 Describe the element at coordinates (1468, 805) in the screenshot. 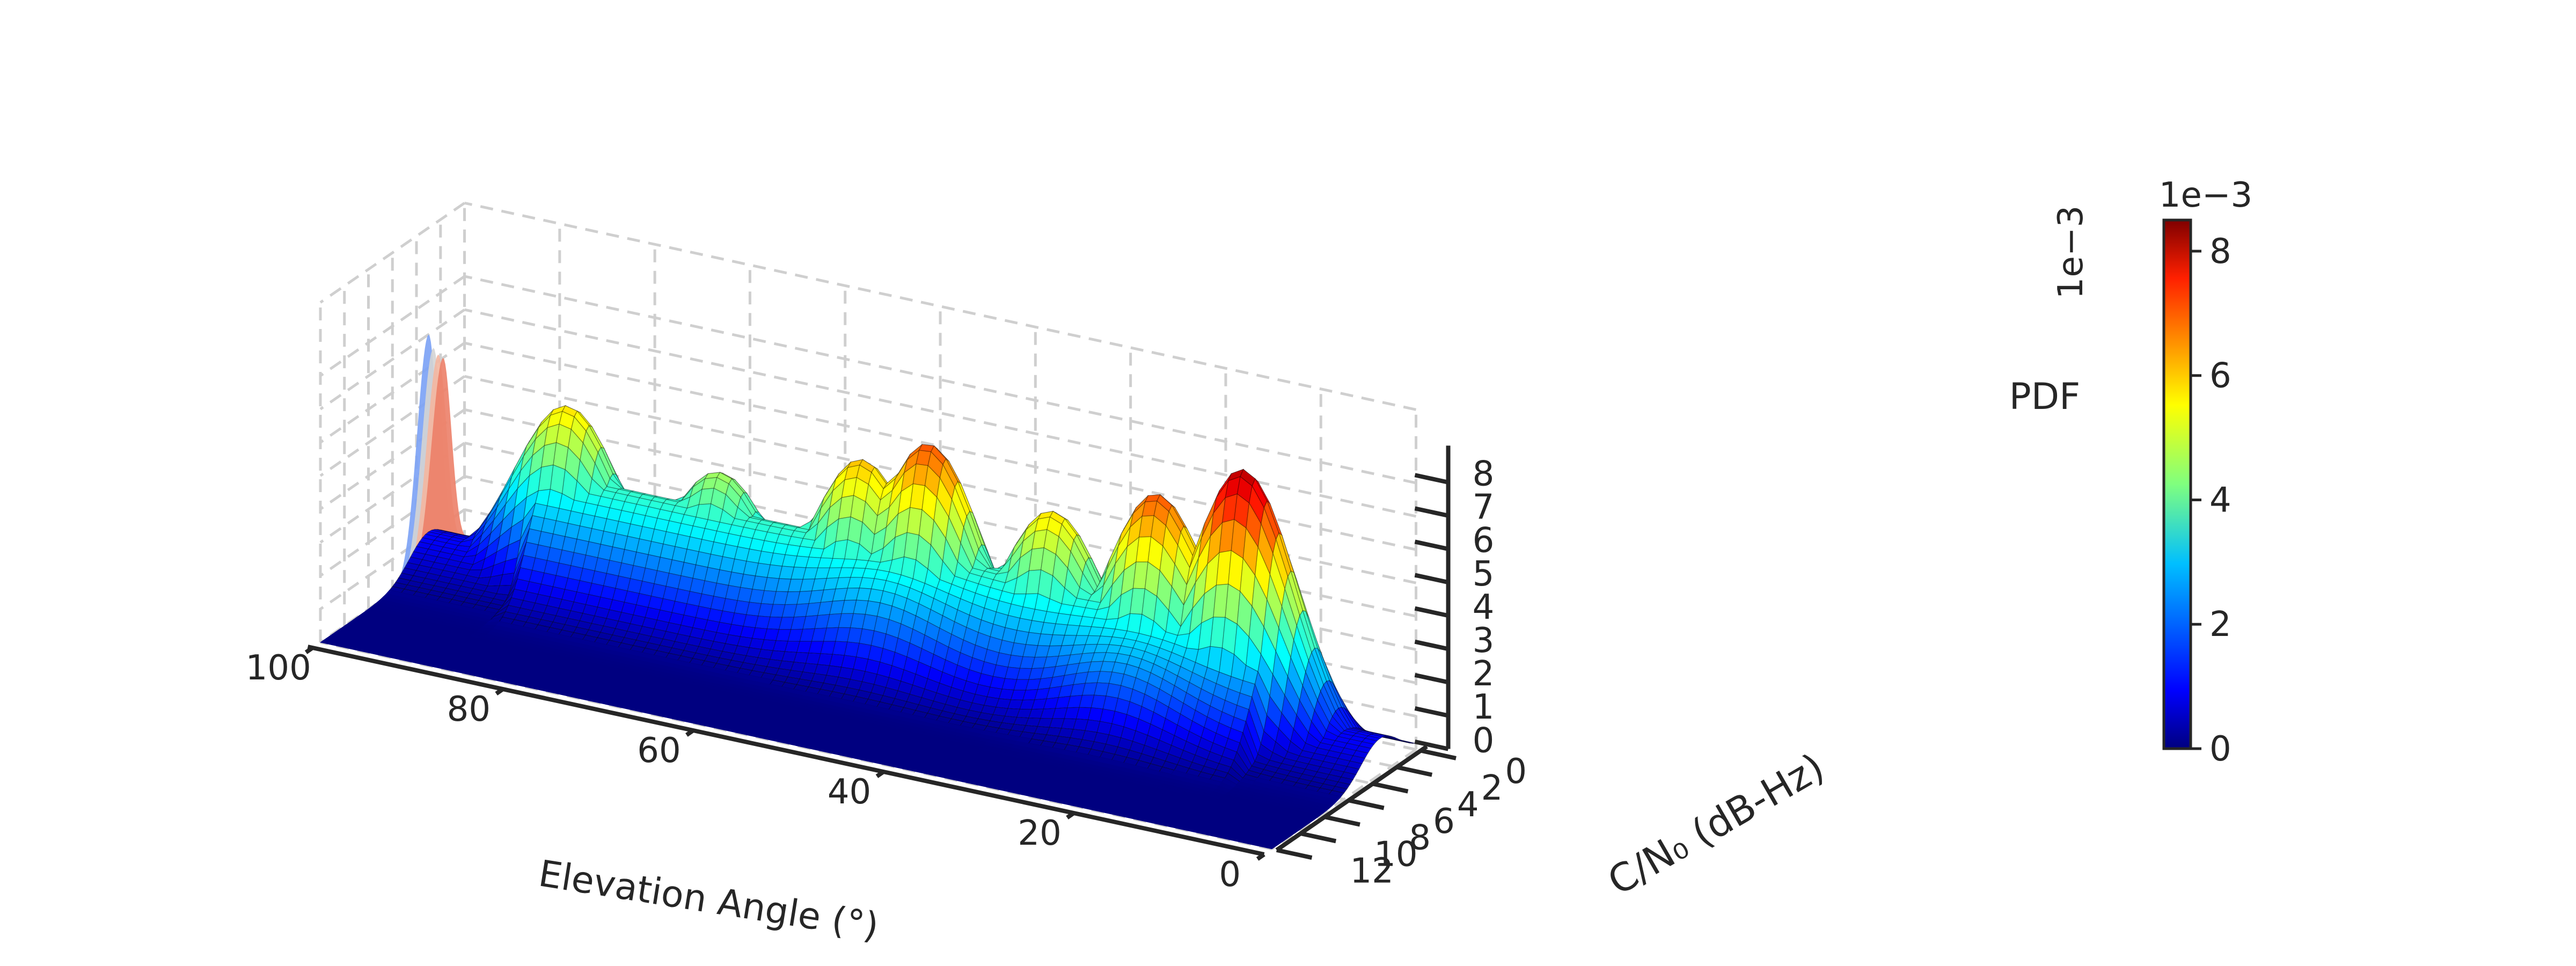

I see `y-tick-label: 4` at that location.